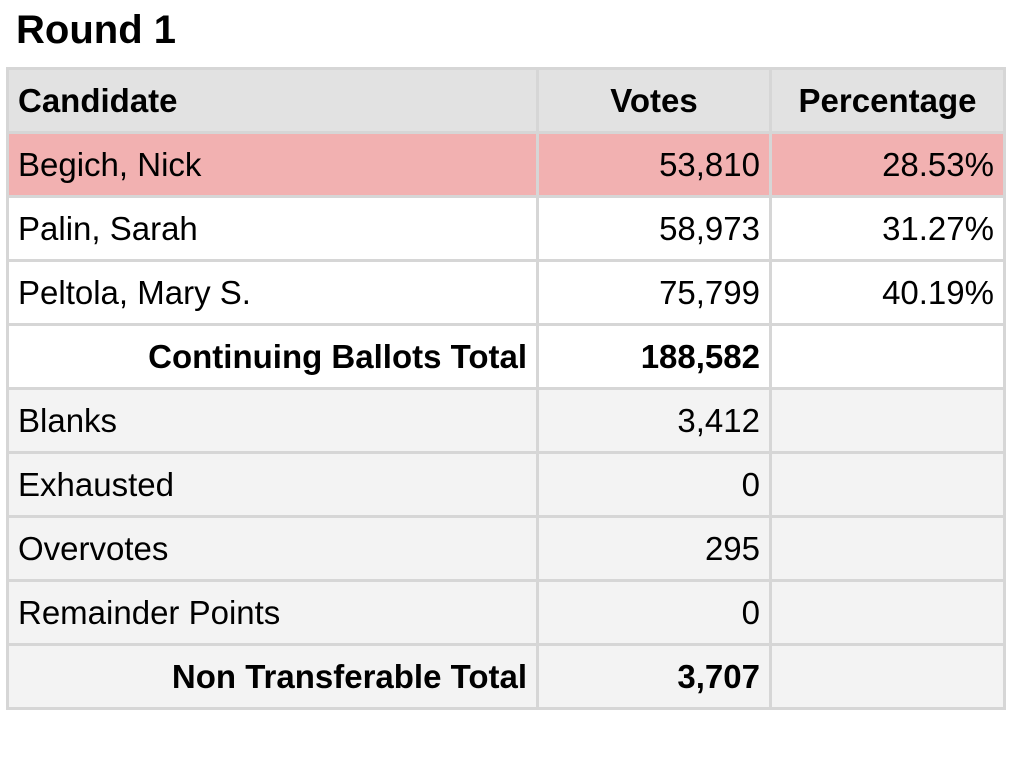 The image size is (1024, 773). What do you see at coordinates (654, 292) in the screenshot?
I see `table-cell: 75,799` at bounding box center [654, 292].